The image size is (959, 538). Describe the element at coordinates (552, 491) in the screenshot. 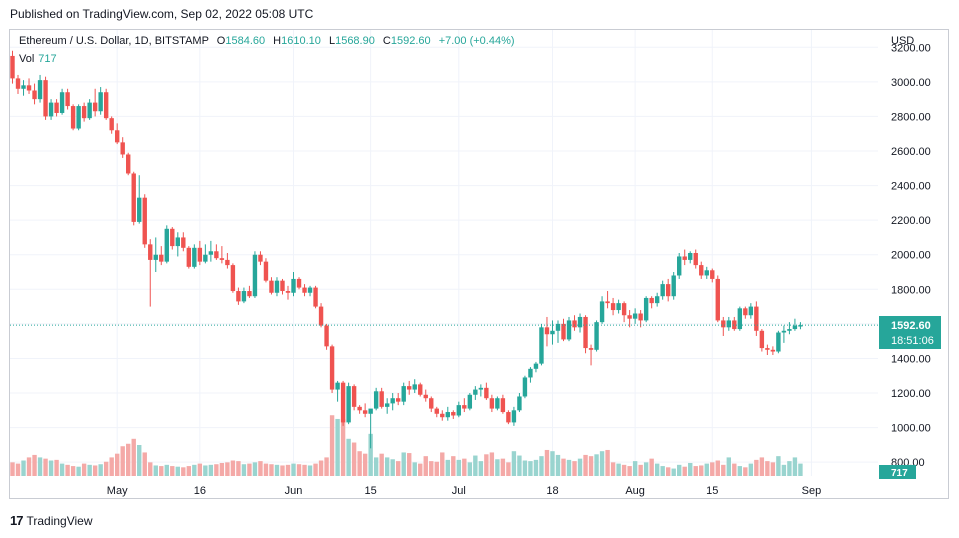

I see `x-tick-label: 18` at that location.